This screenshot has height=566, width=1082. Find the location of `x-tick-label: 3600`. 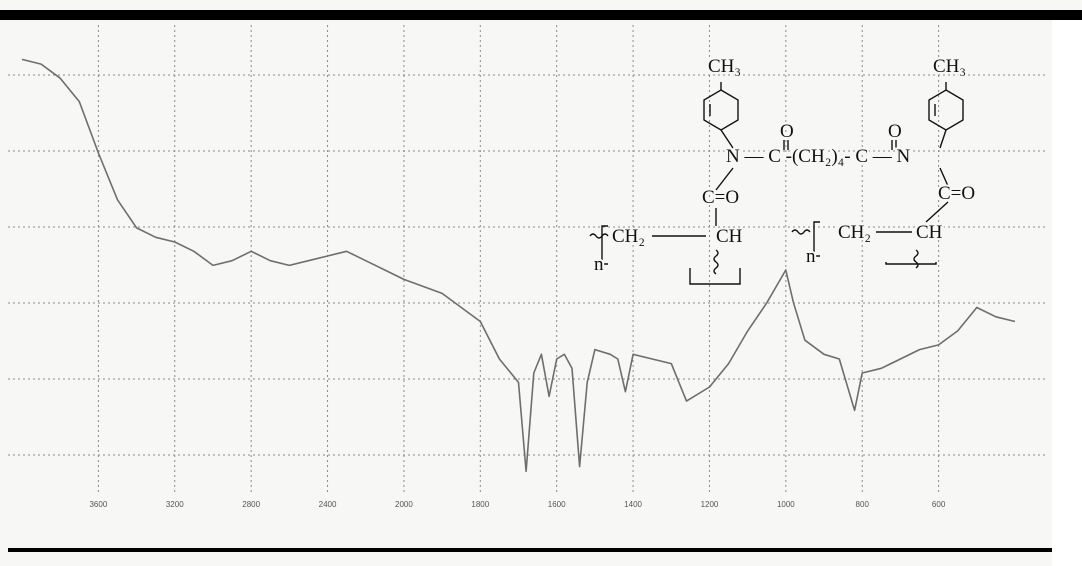

x-tick-label: 3600 is located at coordinates (98, 504).